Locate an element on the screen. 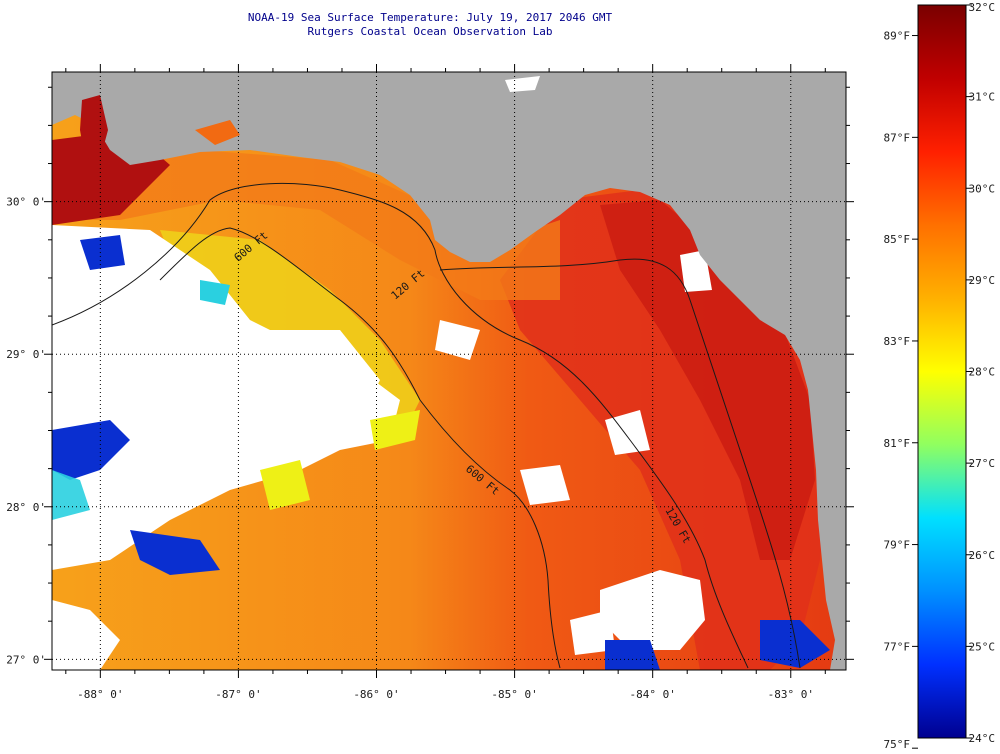 The image size is (1000, 754). lat-label: 30° 0' is located at coordinates (26, 202).